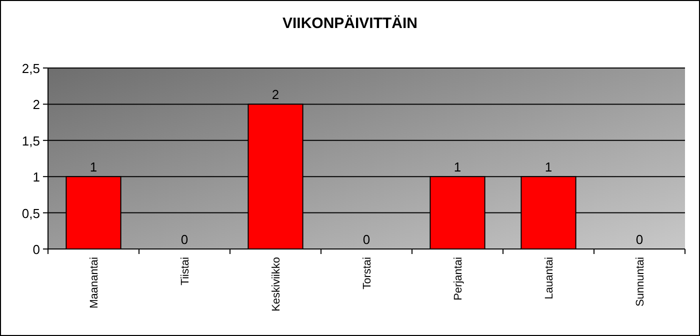 Image resolution: width=700 pixels, height=336 pixels. What do you see at coordinates (31, 140) in the screenshot?
I see `y-tick-label: 1,5` at bounding box center [31, 140].